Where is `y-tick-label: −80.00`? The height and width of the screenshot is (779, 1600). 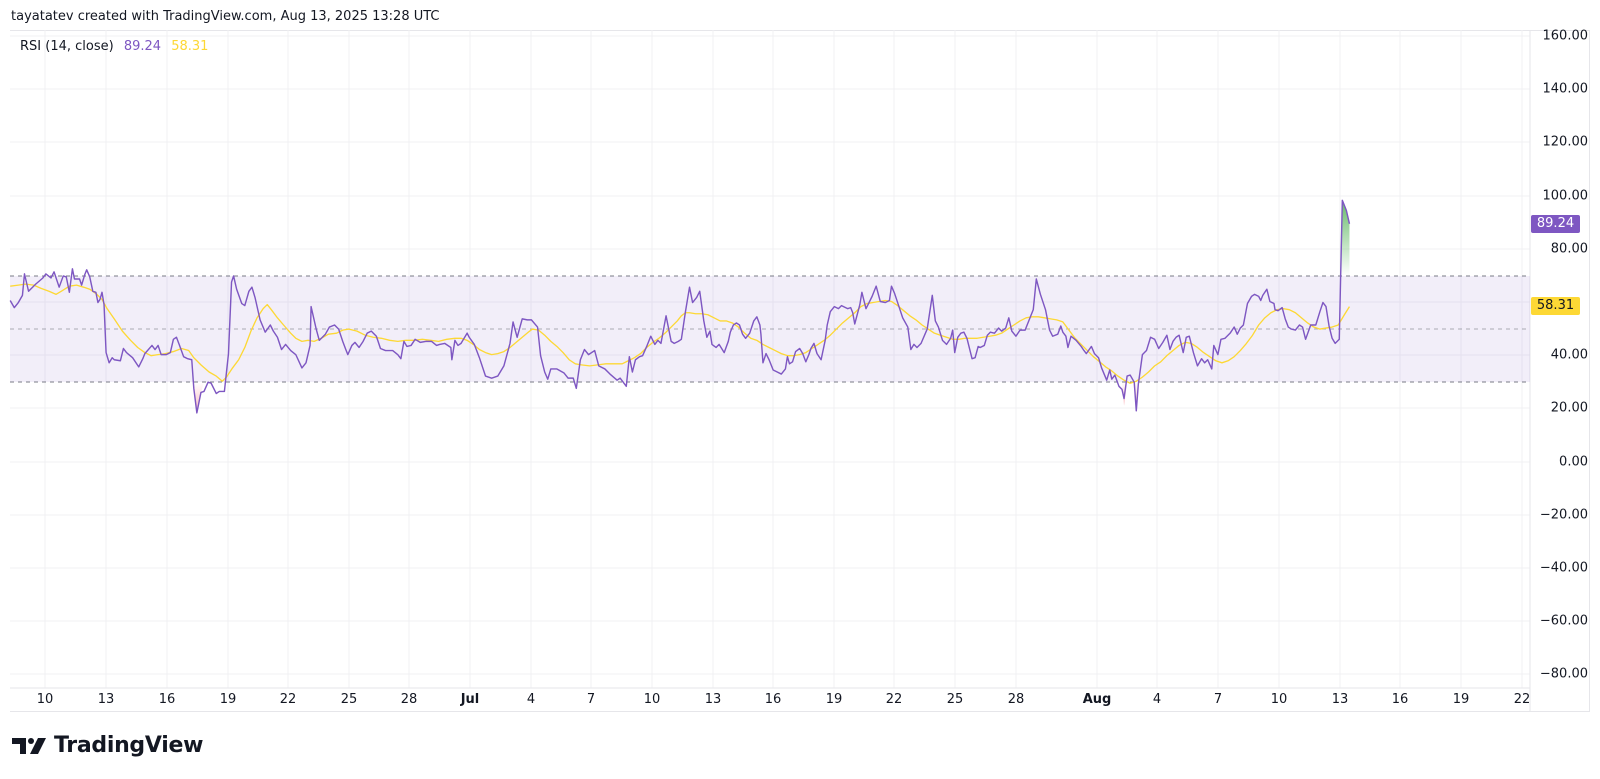 y-tick-label: −80.00 is located at coordinates (1563, 674).